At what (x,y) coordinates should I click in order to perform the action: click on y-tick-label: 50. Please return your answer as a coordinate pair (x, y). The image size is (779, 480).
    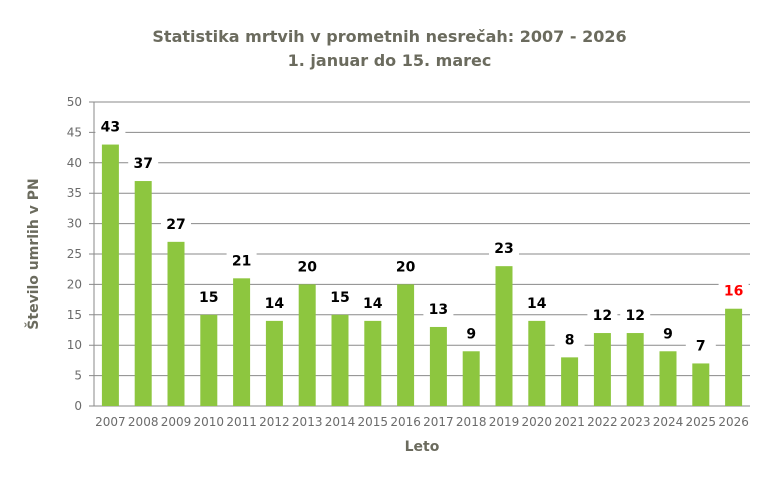
    Looking at the image, I should click on (74, 102).